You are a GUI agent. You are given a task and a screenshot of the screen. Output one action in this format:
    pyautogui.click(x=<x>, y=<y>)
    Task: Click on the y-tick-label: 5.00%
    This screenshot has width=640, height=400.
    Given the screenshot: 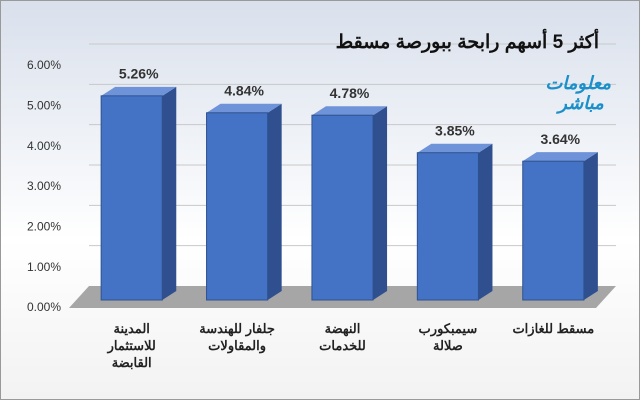 What is the action you would take?
    pyautogui.click(x=44, y=106)
    